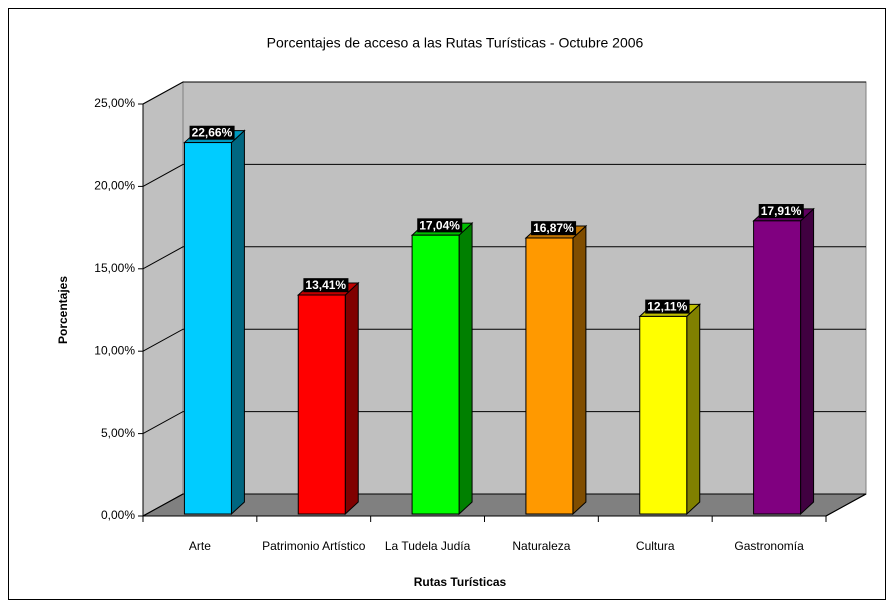 The width and height of the screenshot is (894, 608). What do you see at coordinates (114, 186) in the screenshot?
I see `y-tick-label: 20,00%` at bounding box center [114, 186].